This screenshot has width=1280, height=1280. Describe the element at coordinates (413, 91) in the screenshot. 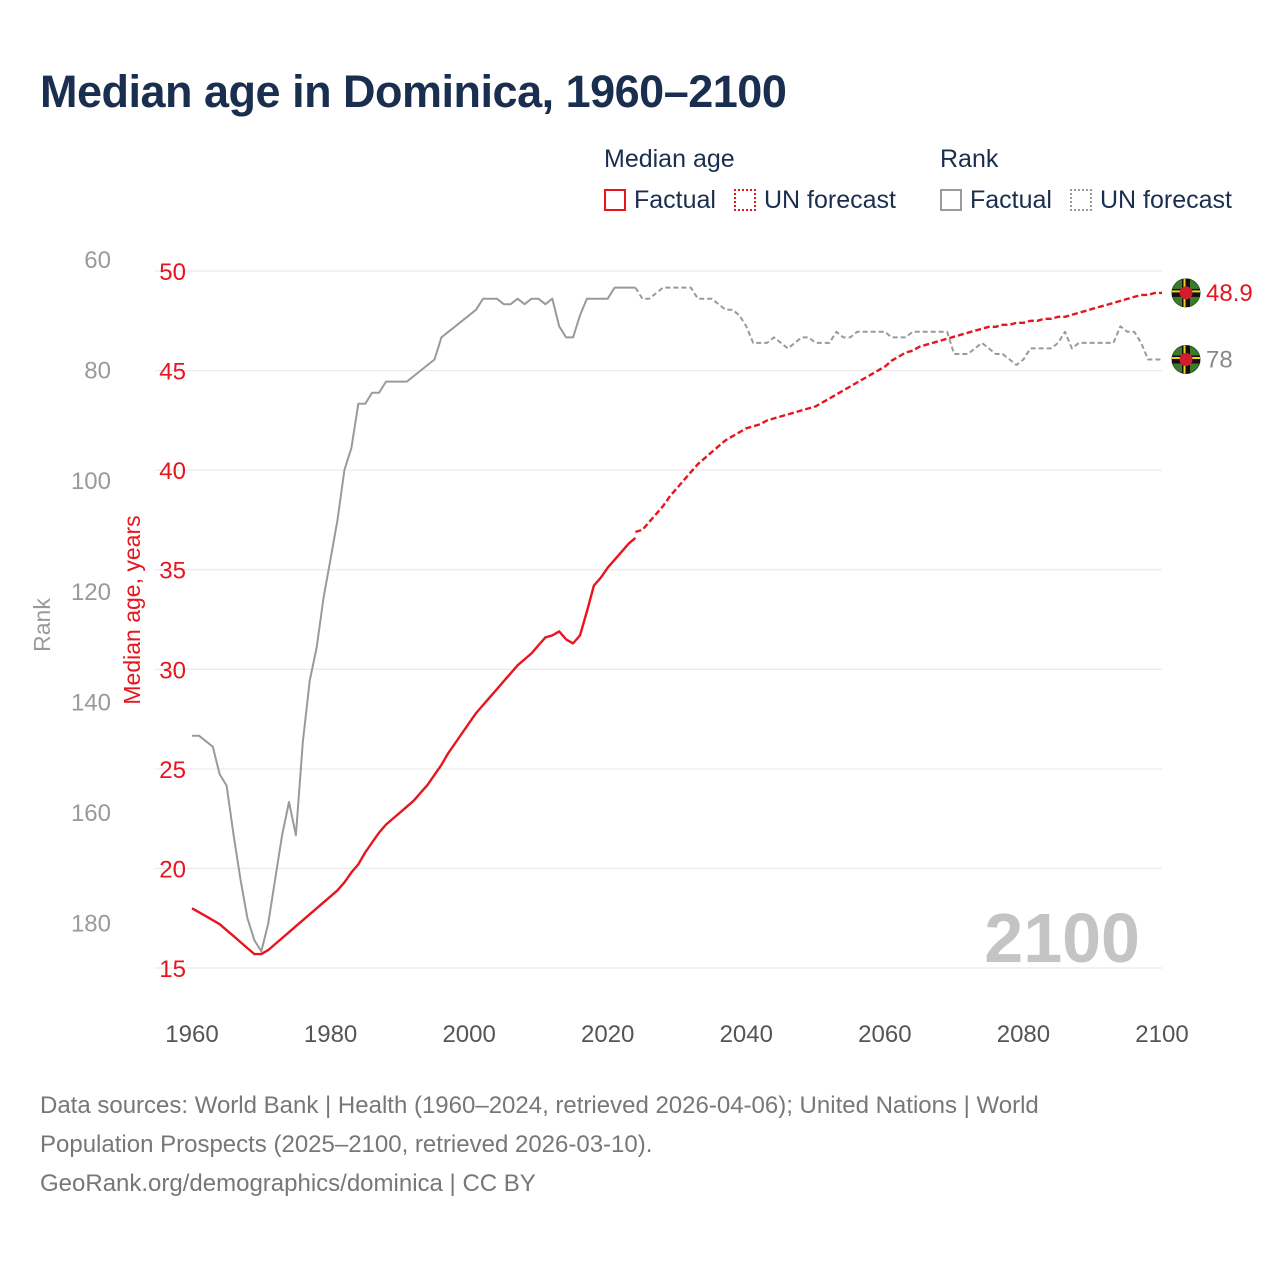

I see `chart-title: Median age in Dominica, 1960–2100` at that location.